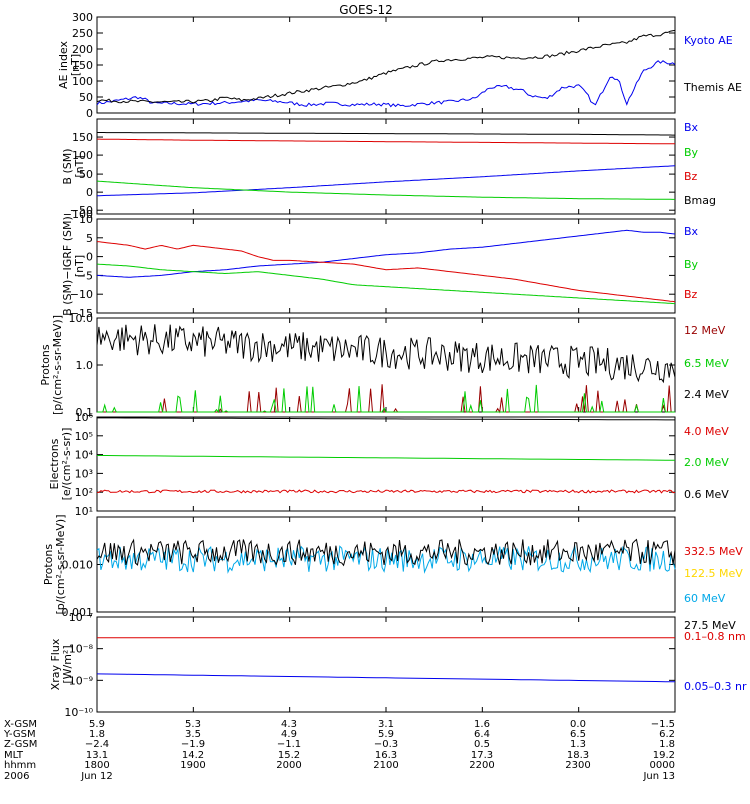  What do you see at coordinates (663, 724) in the screenshot?
I see `x-axis-value: −1.5` at bounding box center [663, 724].